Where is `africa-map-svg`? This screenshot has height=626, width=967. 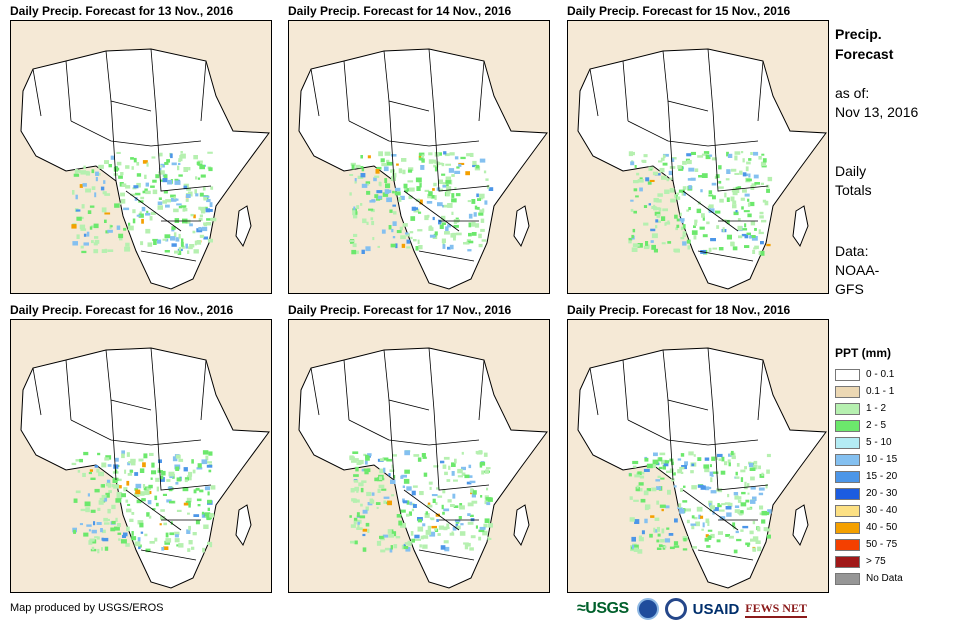 africa-map-svg is located at coordinates (145, 169).